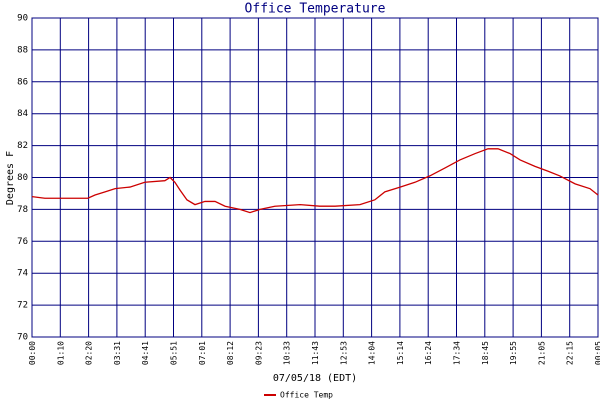 The image size is (600, 404). What do you see at coordinates (174, 353) in the screenshot?
I see `x-tick-label: 05:51` at bounding box center [174, 353].